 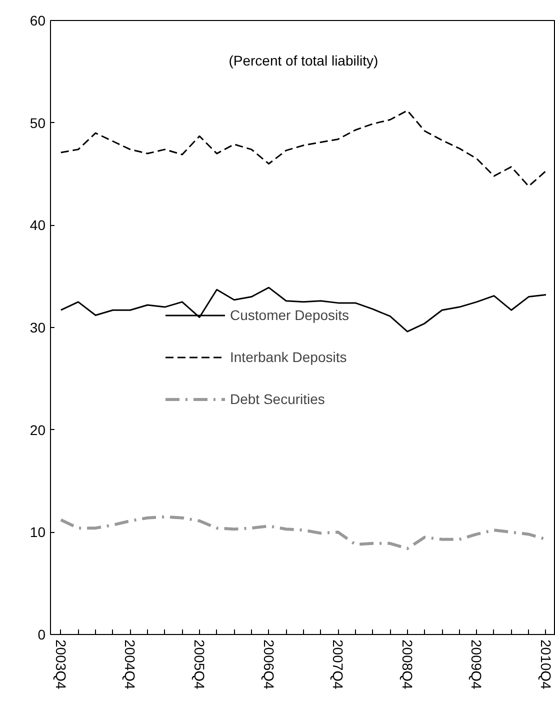 I want to click on x-tick-label: 2003Q4, so click(x=60, y=665).